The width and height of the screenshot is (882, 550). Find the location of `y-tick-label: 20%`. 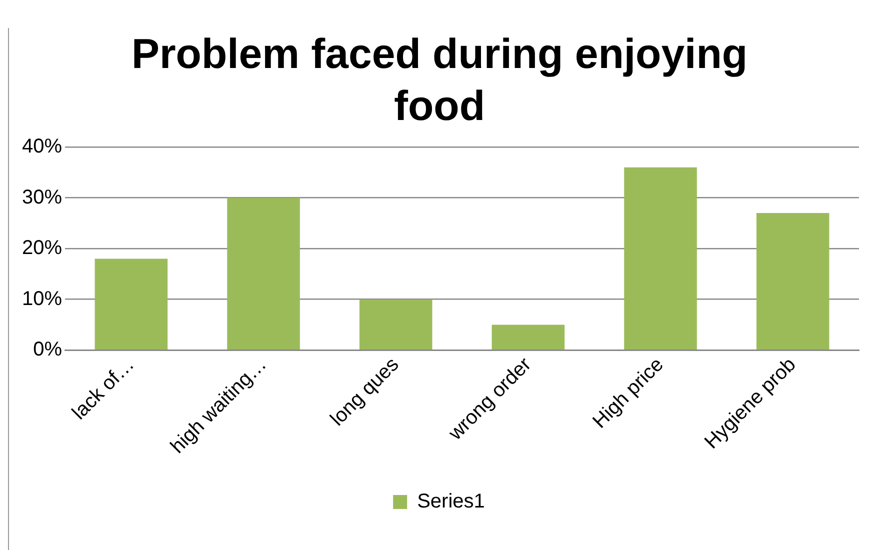

y-tick-label: 20% is located at coordinates (42, 248).